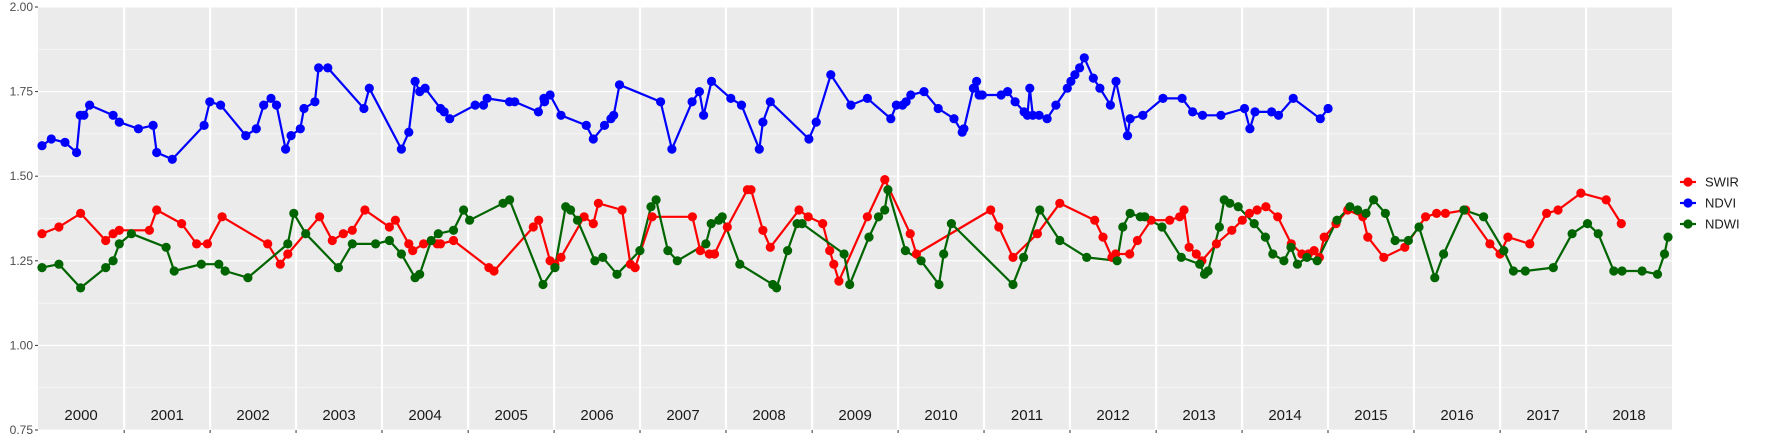 Image resolution: width=1773 pixels, height=442 pixels. I want to click on year-label: 2015, so click(1370, 415).